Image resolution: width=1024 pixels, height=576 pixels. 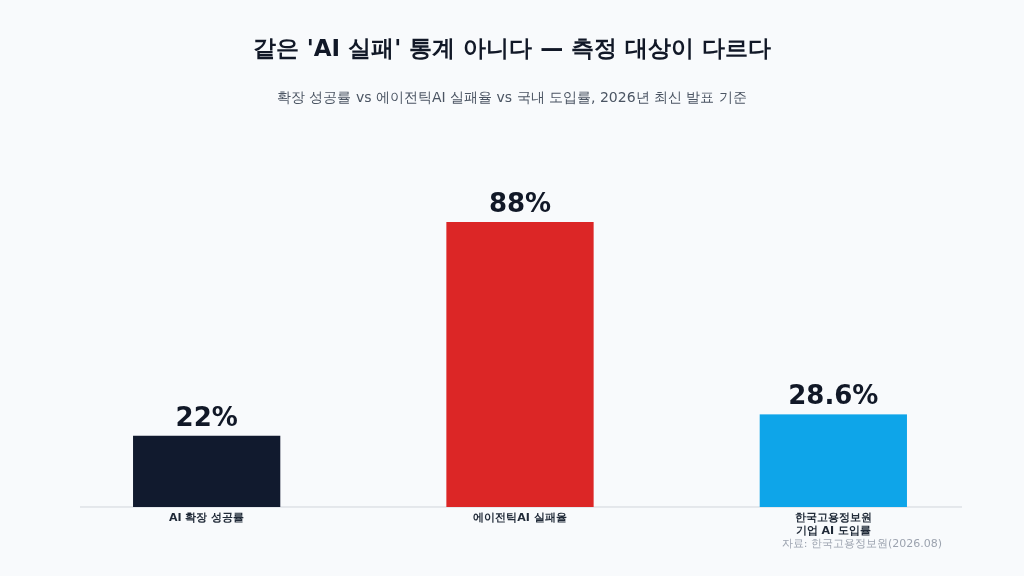 I want to click on x-tick-label: 한국고용정보원 기업 AI 도입률, so click(x=833, y=524).